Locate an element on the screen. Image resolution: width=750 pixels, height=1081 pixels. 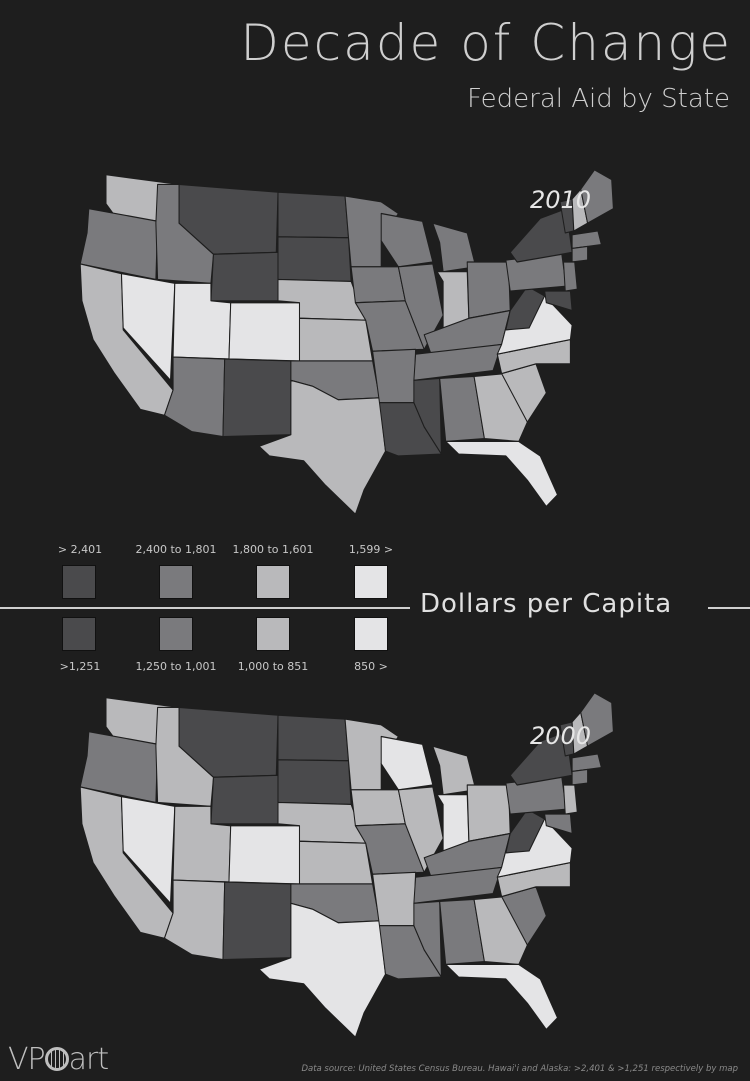
page-subtitle: Federal Aid by State is located at coordinates (598, 99).